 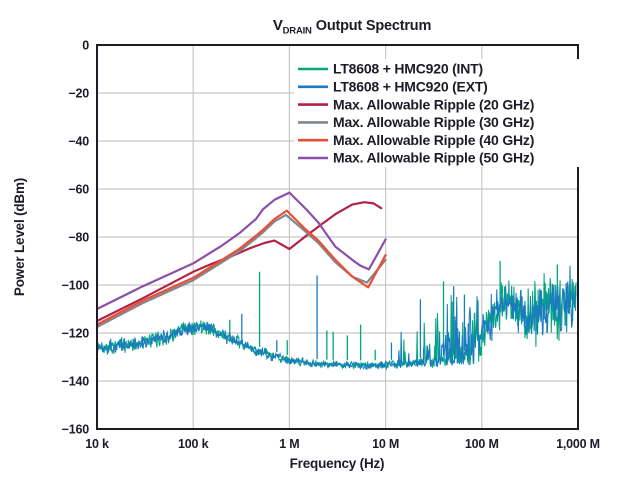 I want to click on x-tick-label: 10 M, so click(x=385, y=444).